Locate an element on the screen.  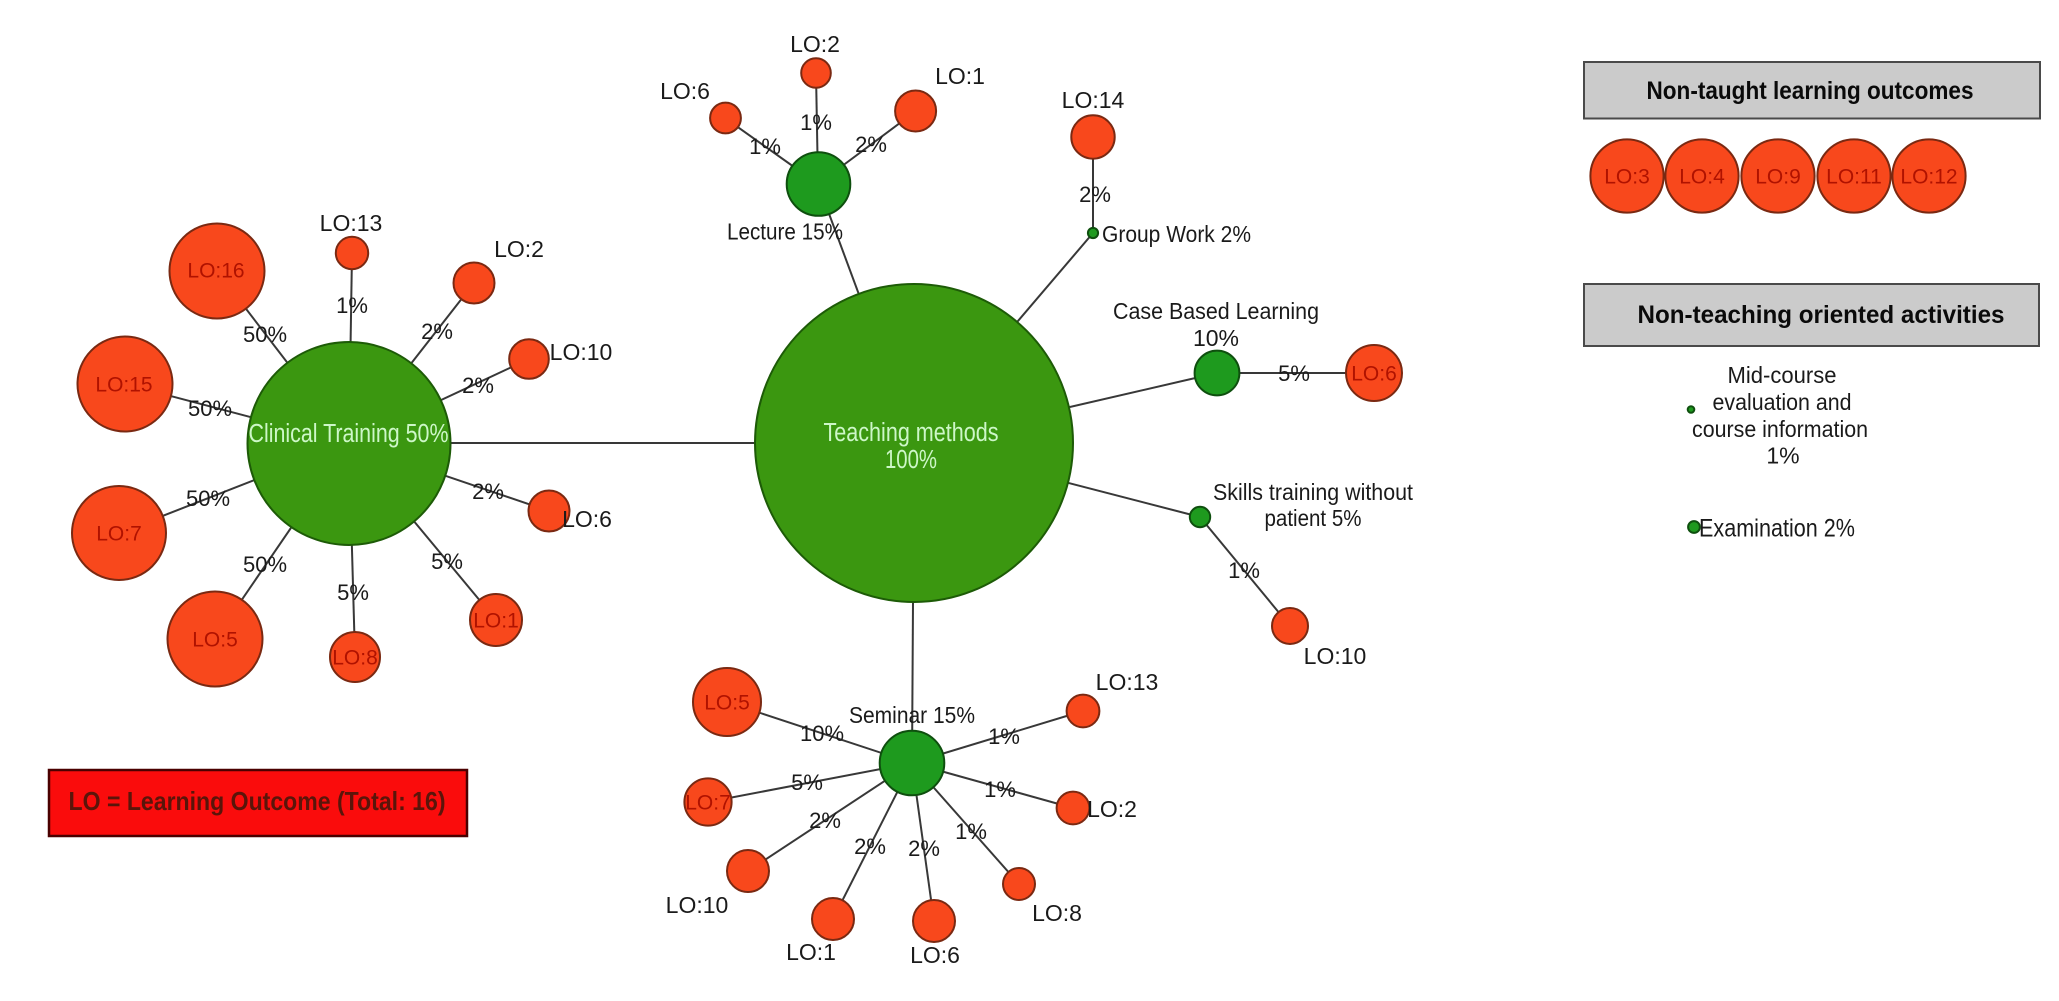
svg-text: LO:4 is located at coordinates (1702, 177).